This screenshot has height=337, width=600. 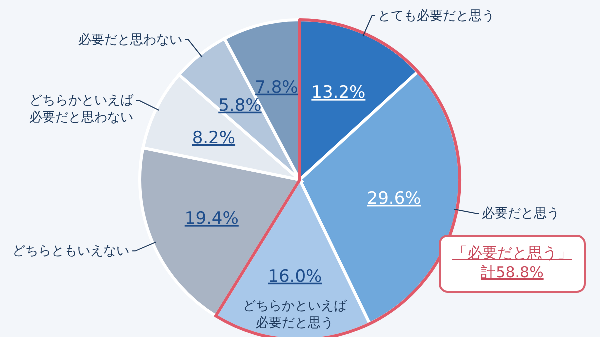 I want to click on data-label: 8.2%, so click(x=214, y=138).